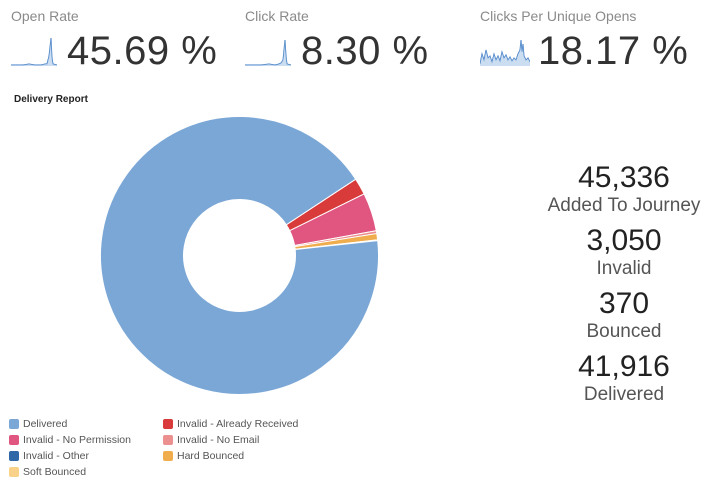 The height and width of the screenshot is (482, 727). I want to click on legend-label: Invalid - Already Received, so click(238, 424).